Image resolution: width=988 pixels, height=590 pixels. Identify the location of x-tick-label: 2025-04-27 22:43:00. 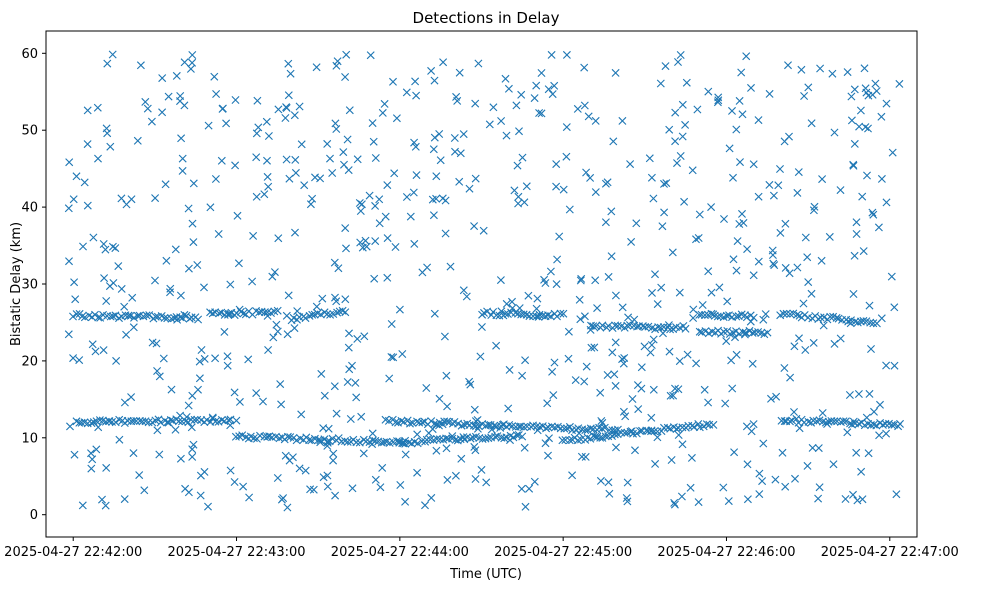
(236, 552).